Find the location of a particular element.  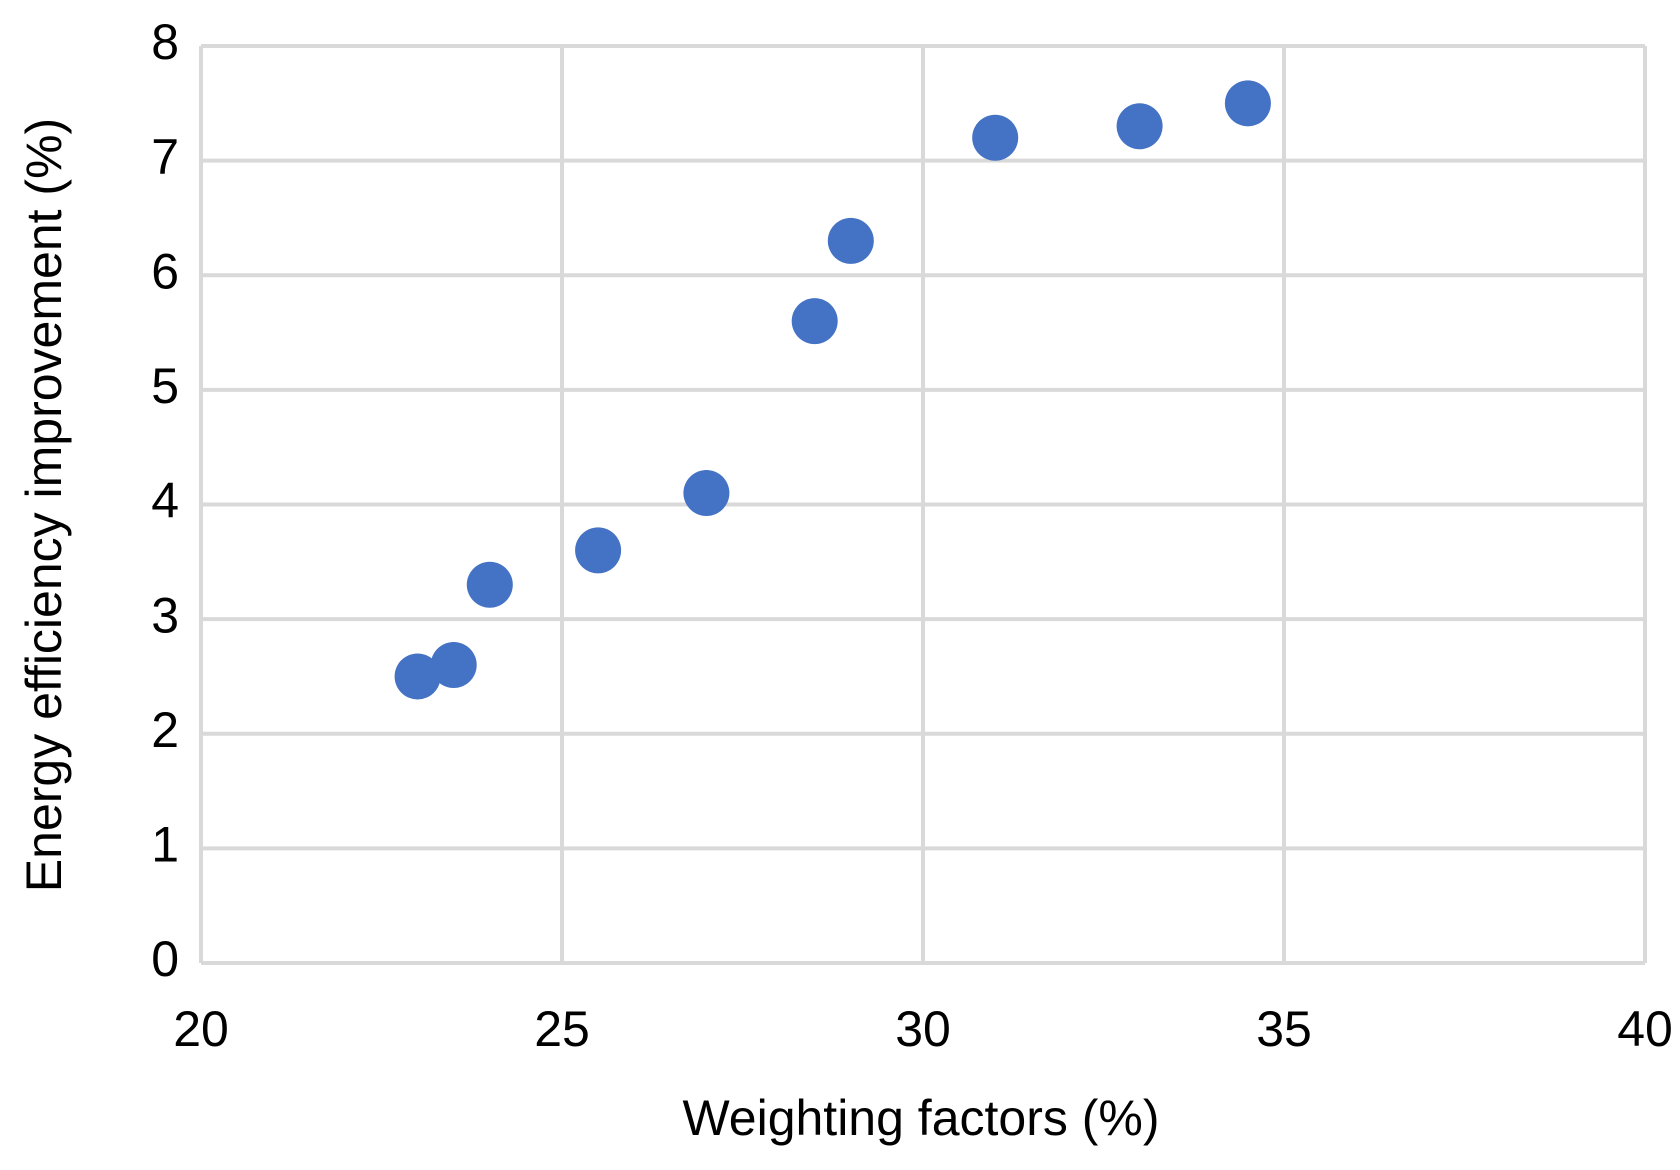

x-tick-label: 30 is located at coordinates (923, 1029).